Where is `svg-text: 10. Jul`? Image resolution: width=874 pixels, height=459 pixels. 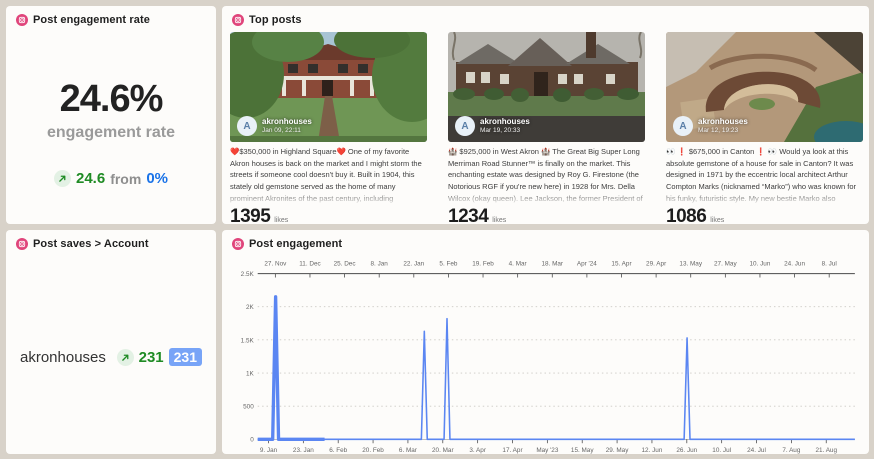
svg-text: 10. Jul is located at coordinates (721, 450).